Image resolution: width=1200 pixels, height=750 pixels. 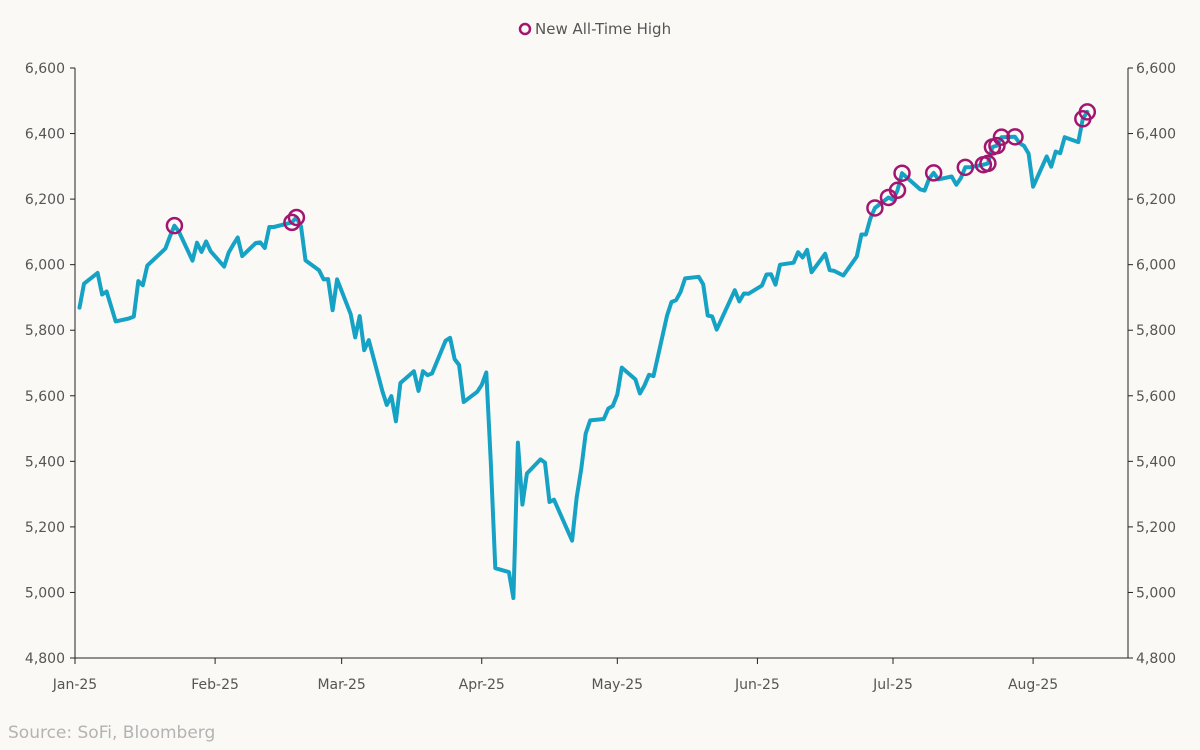 What do you see at coordinates (45, 659) in the screenshot?
I see `y-tick-label-left: 4,800` at bounding box center [45, 659].